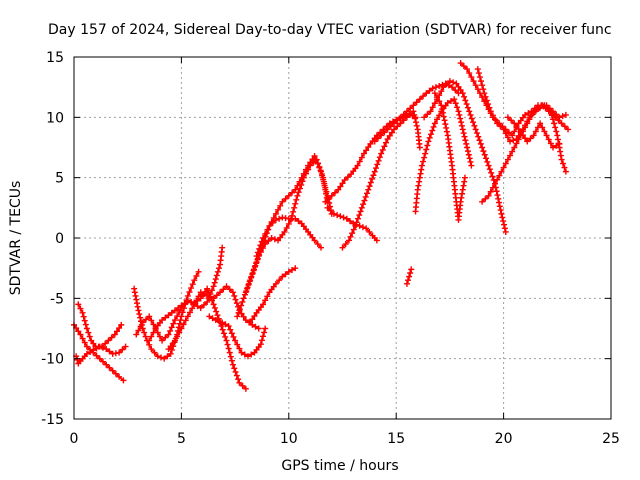 The image size is (640, 480). What do you see at coordinates (59, 239) in the screenshot?
I see `y-tick-label: 0` at bounding box center [59, 239].